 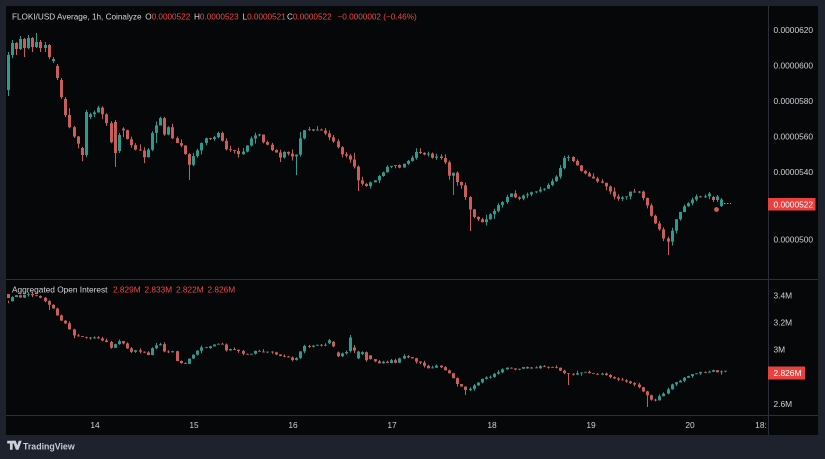 What do you see at coordinates (49, 447) in the screenshot?
I see `svg-text: TradingView` at bounding box center [49, 447].